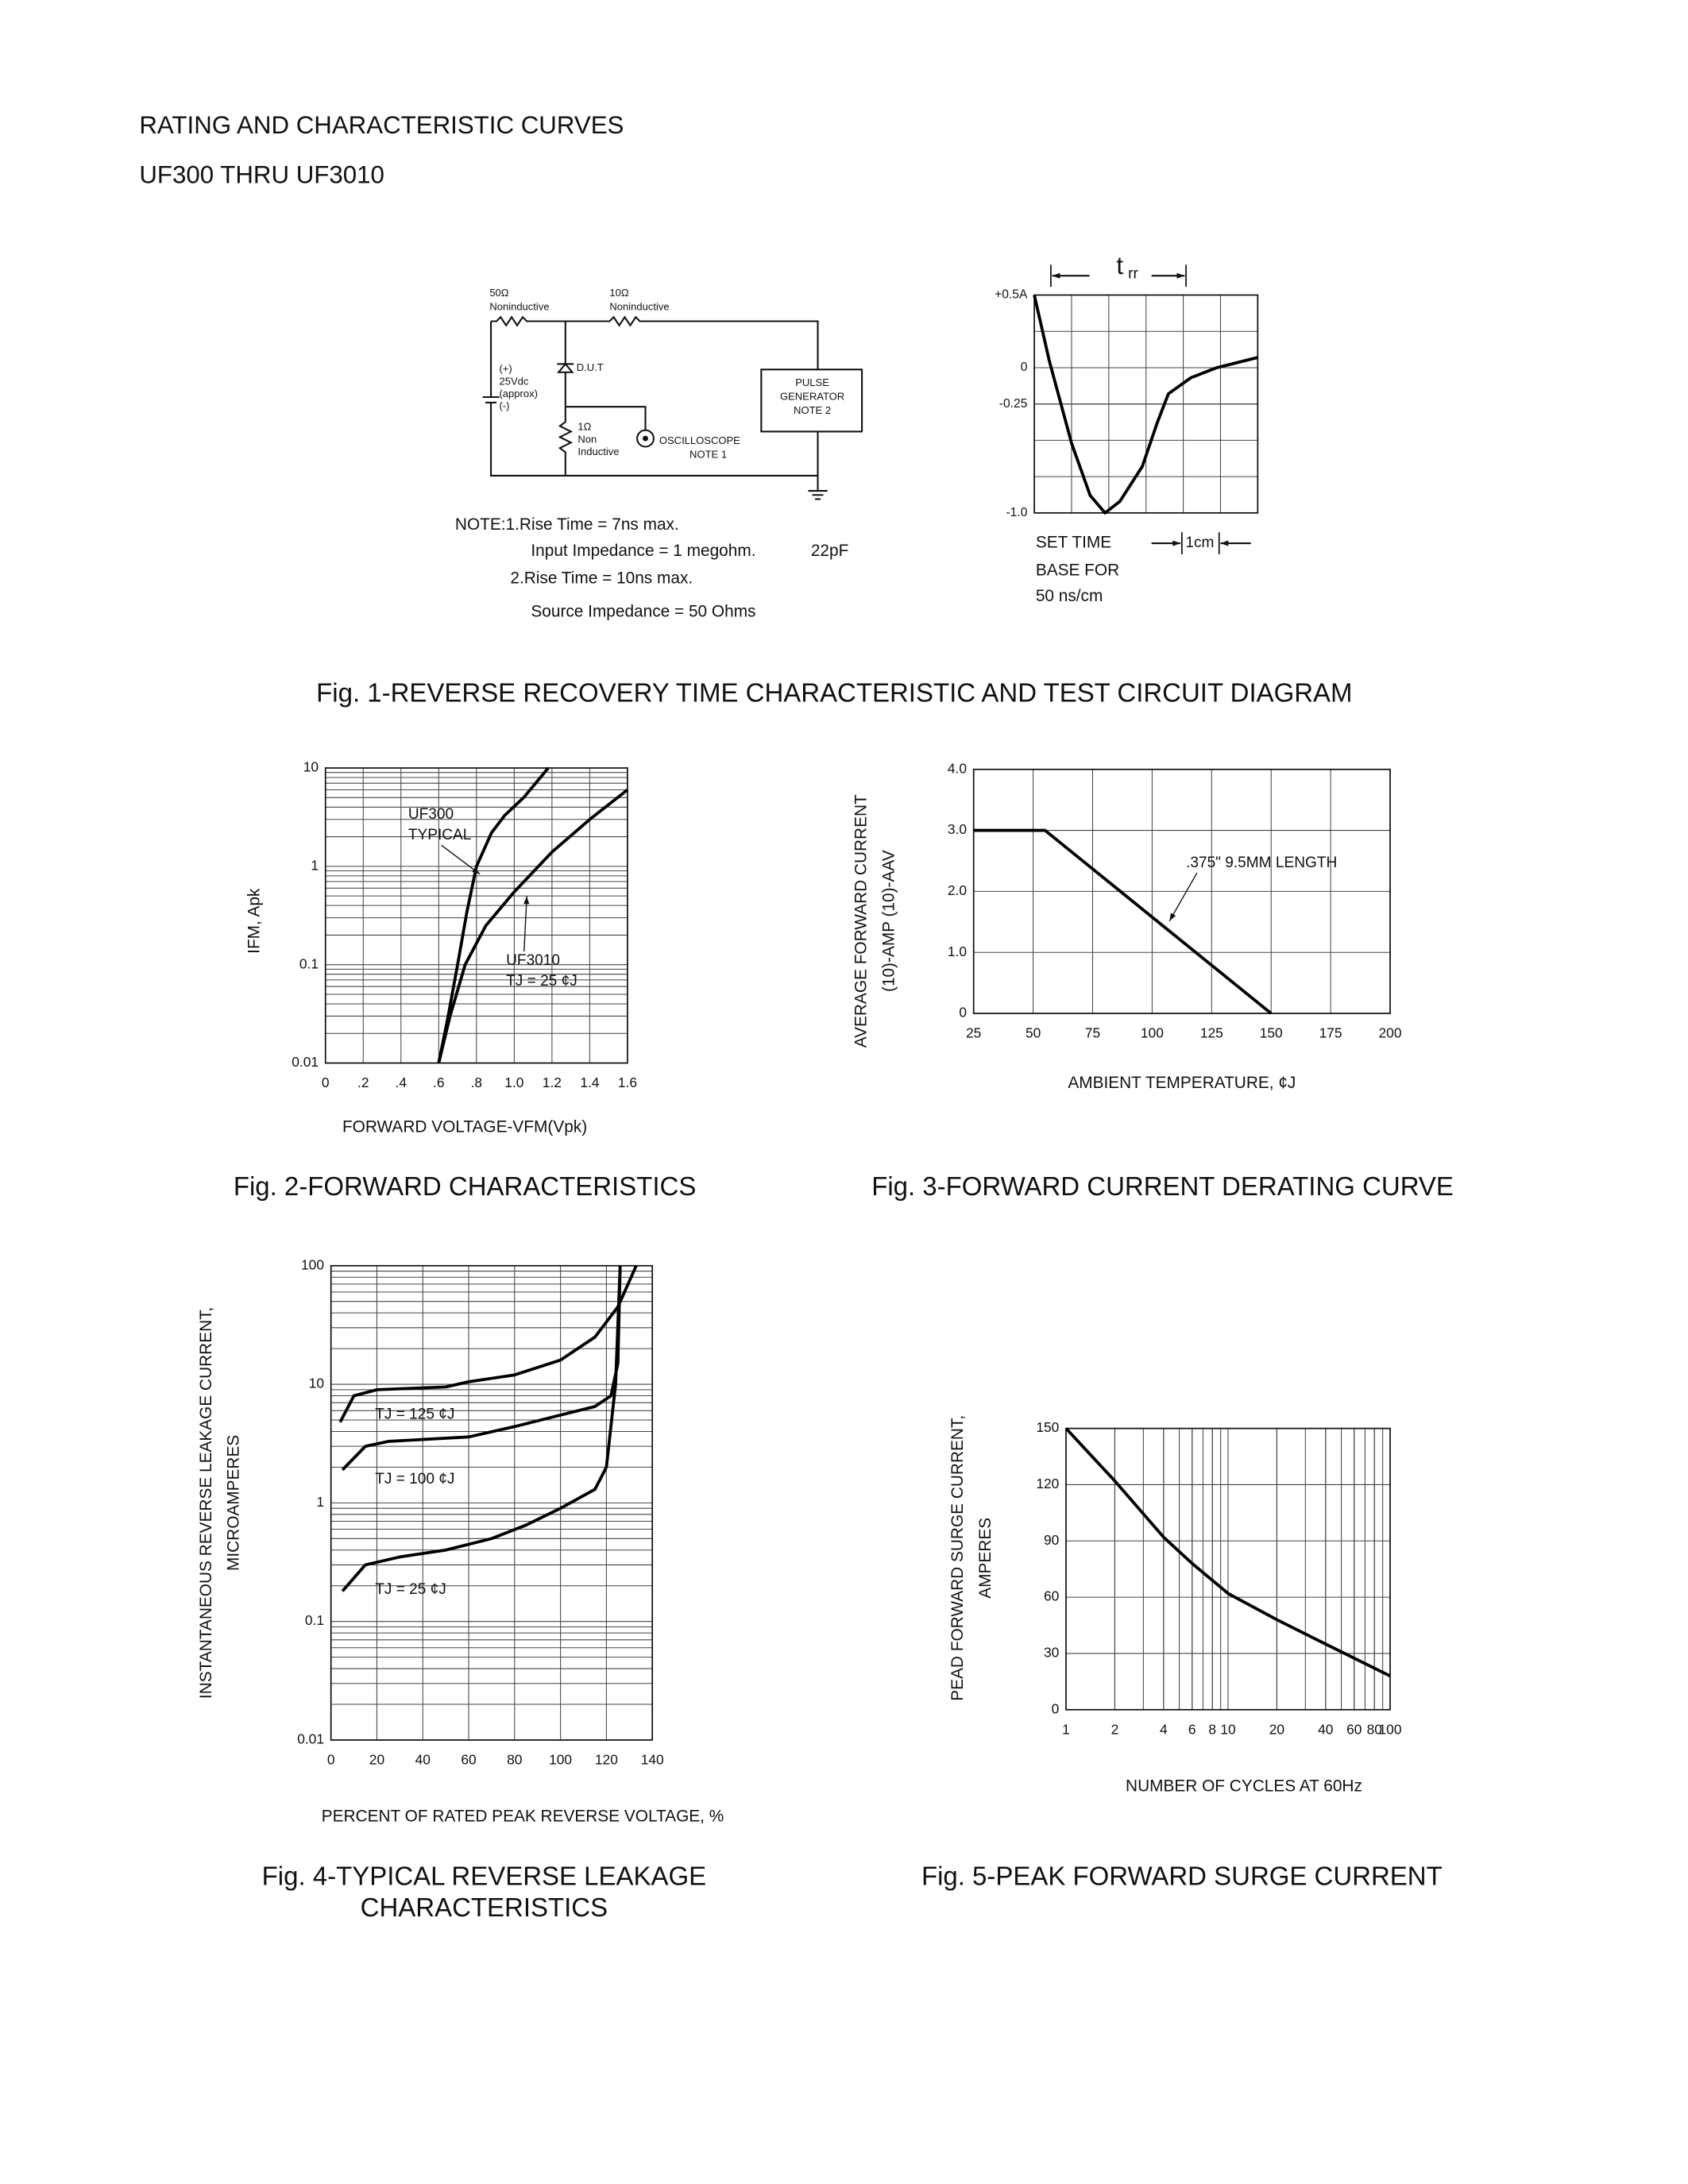  I want to click on x-tick-label: .8, so click(477, 1082).